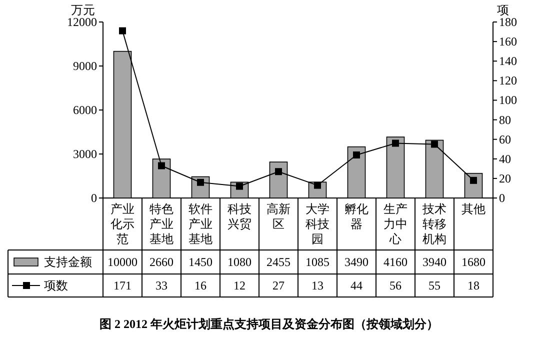 The width and height of the screenshot is (538, 347). What do you see at coordinates (240, 285) in the screenshot?
I see `data-label: 12` at bounding box center [240, 285].